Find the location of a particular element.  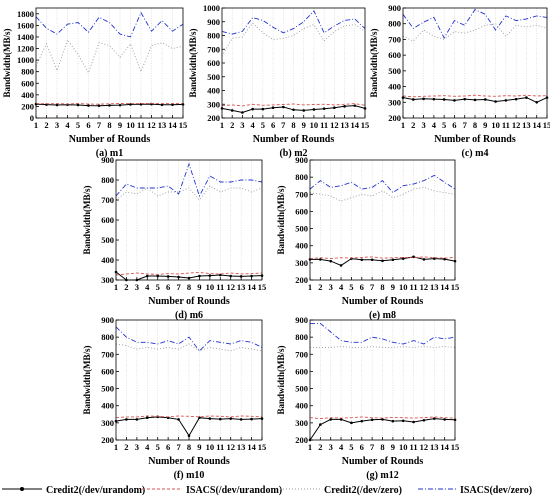

legend-marker-credit2-urandom is located at coordinates (22, 489).